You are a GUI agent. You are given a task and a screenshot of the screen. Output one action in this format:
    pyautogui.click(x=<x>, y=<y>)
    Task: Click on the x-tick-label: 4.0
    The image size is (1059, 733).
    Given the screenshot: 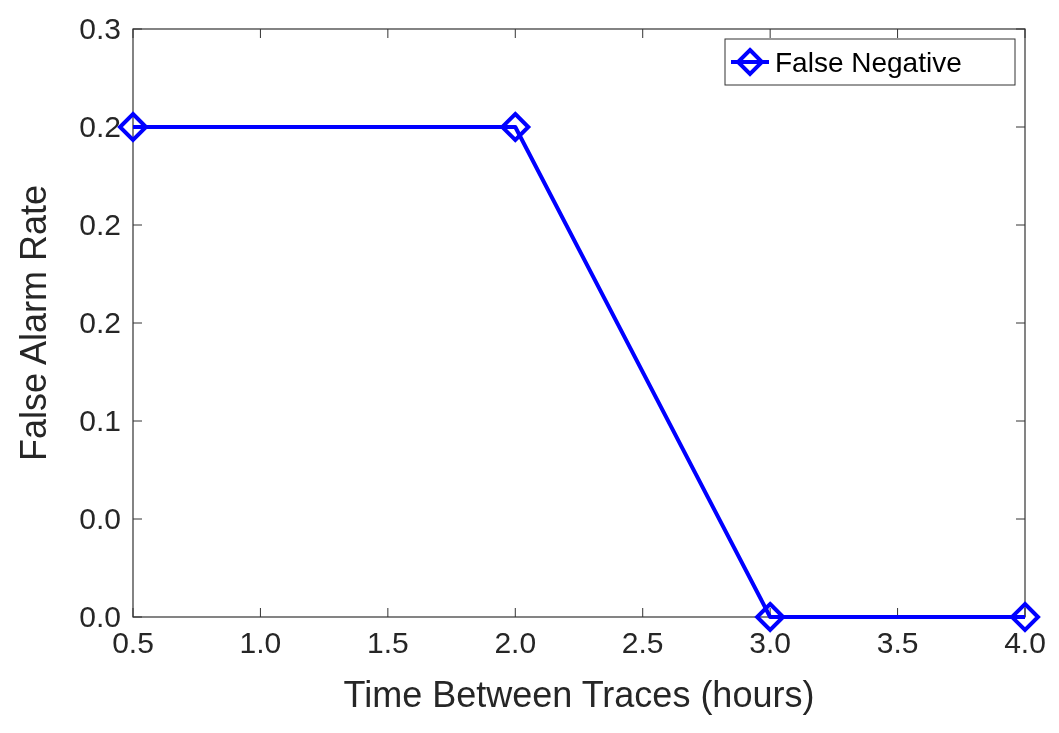 What is the action you would take?
    pyautogui.click(x=1025, y=642)
    